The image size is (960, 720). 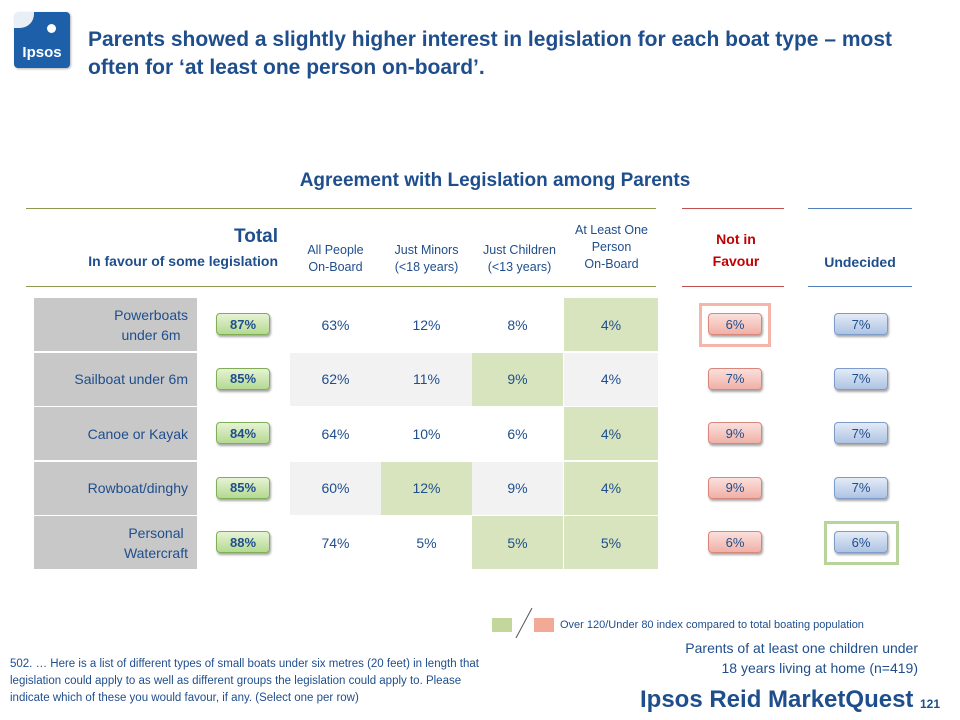 What do you see at coordinates (517, 324) in the screenshot?
I see `table-cell: 8%` at bounding box center [517, 324].